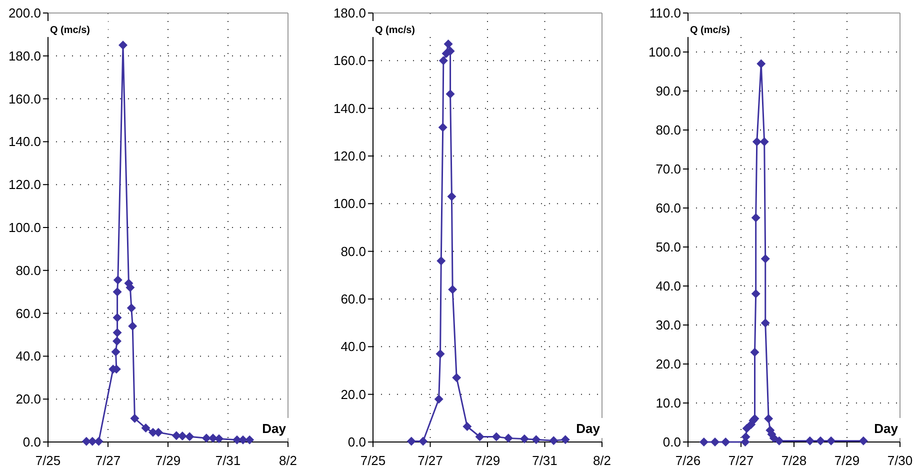 The height and width of the screenshot is (474, 920). What do you see at coordinates (665, 13) in the screenshot?
I see `y-tick-label: 110.0` at bounding box center [665, 13].